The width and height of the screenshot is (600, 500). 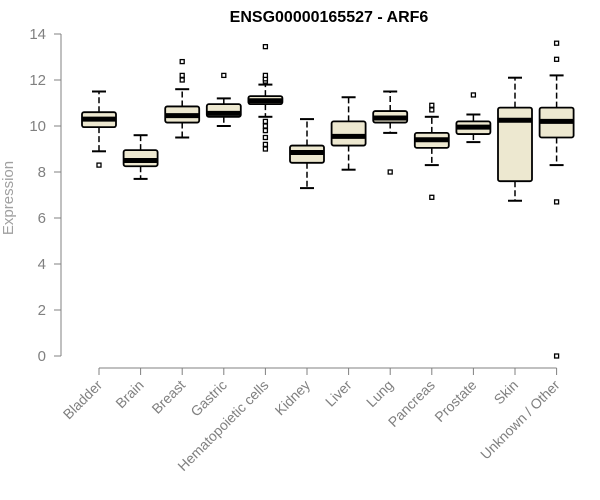 I want to click on x-tick-label: Brain, so click(x=129, y=394).